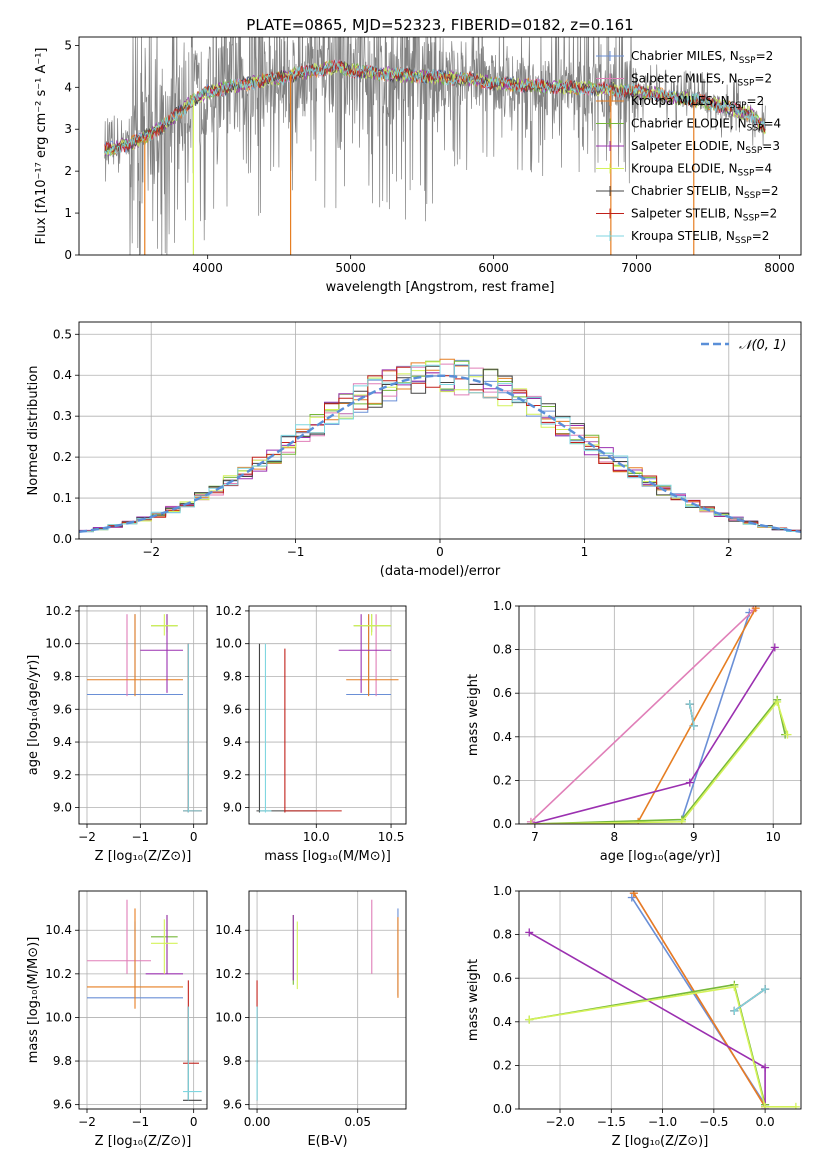  I want to click on mass-weight-vs-Z-plot-area, so click(660, 1000).